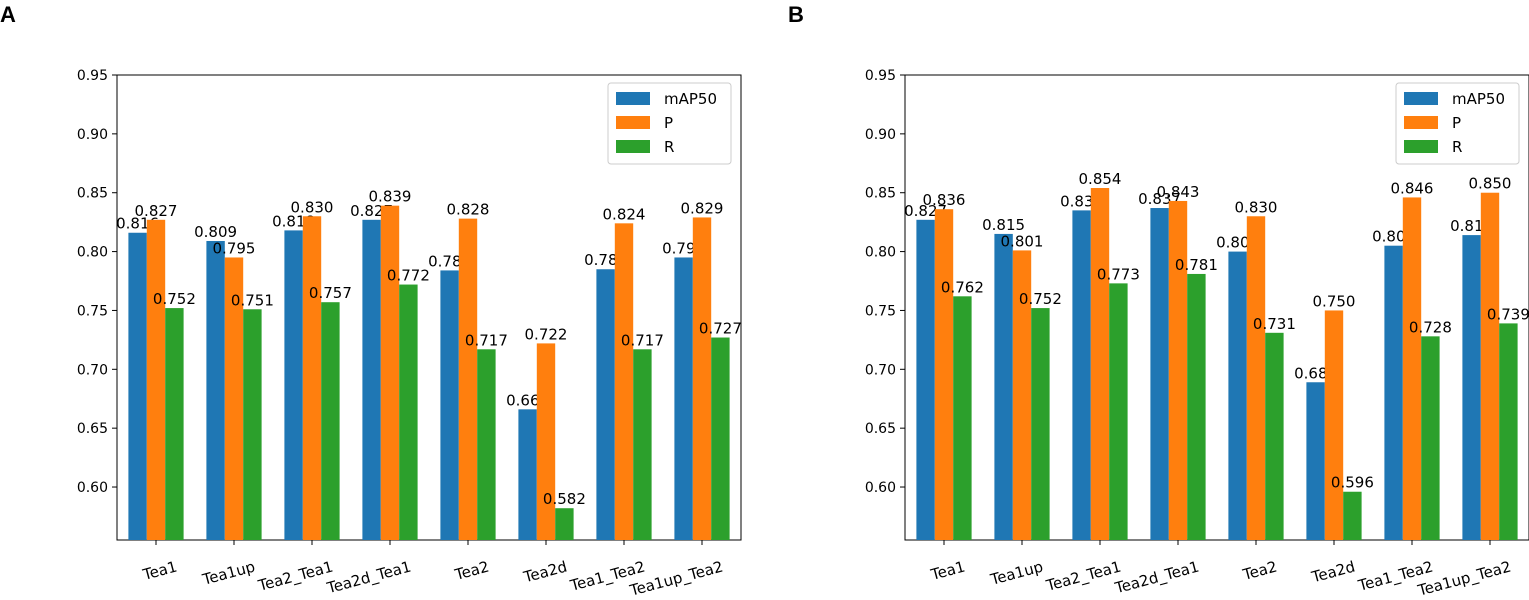  What do you see at coordinates (92, 135) in the screenshot?
I see `y-tick-label-a-6: 0.90` at bounding box center [92, 135].